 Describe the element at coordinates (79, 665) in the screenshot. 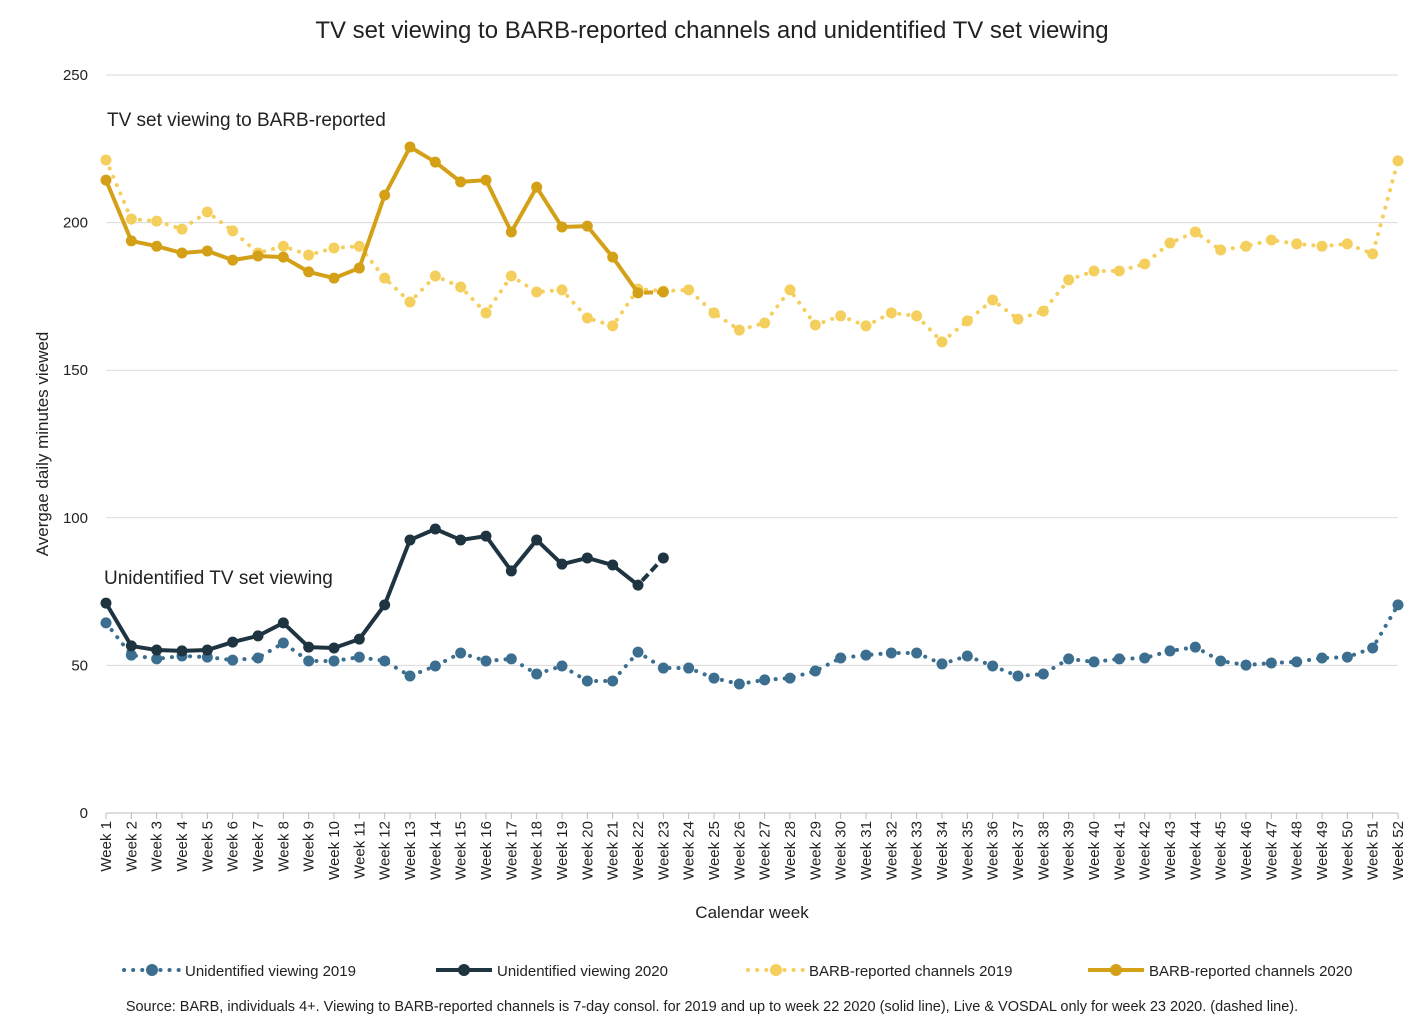

I see `y-tick-label: 50` at that location.